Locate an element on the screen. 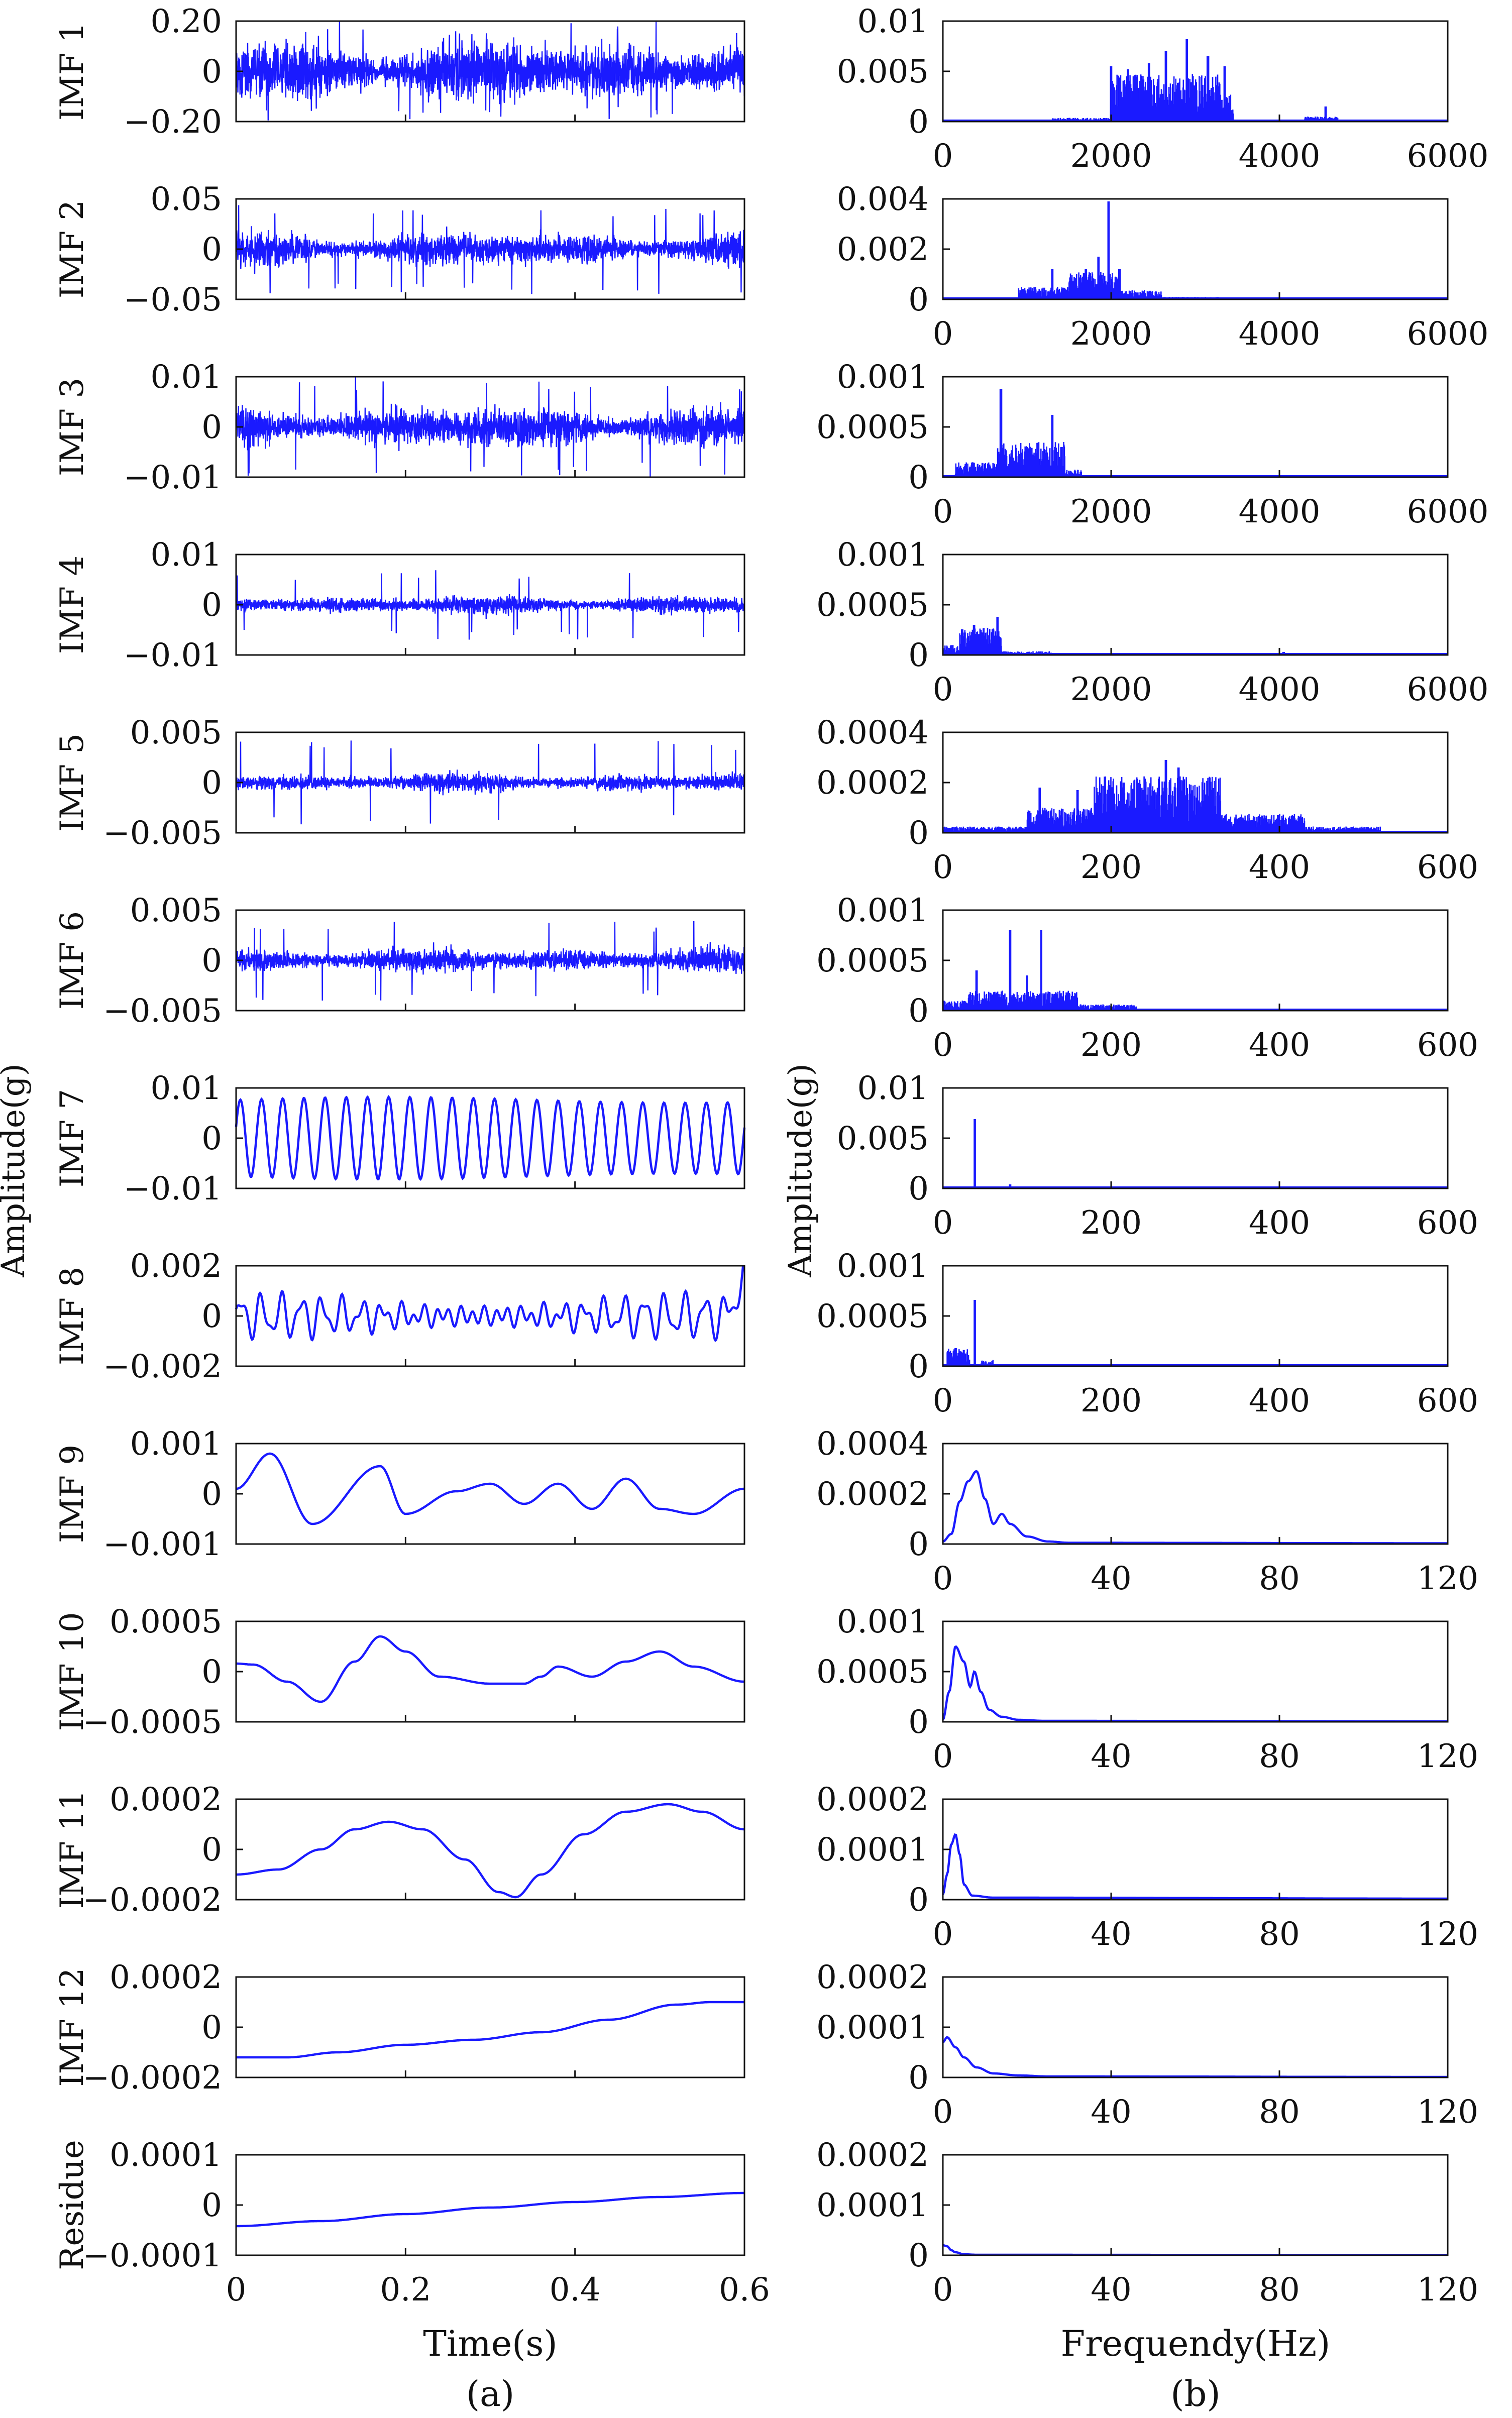  imf-row-label: IMF 1 is located at coordinates (72, 71).